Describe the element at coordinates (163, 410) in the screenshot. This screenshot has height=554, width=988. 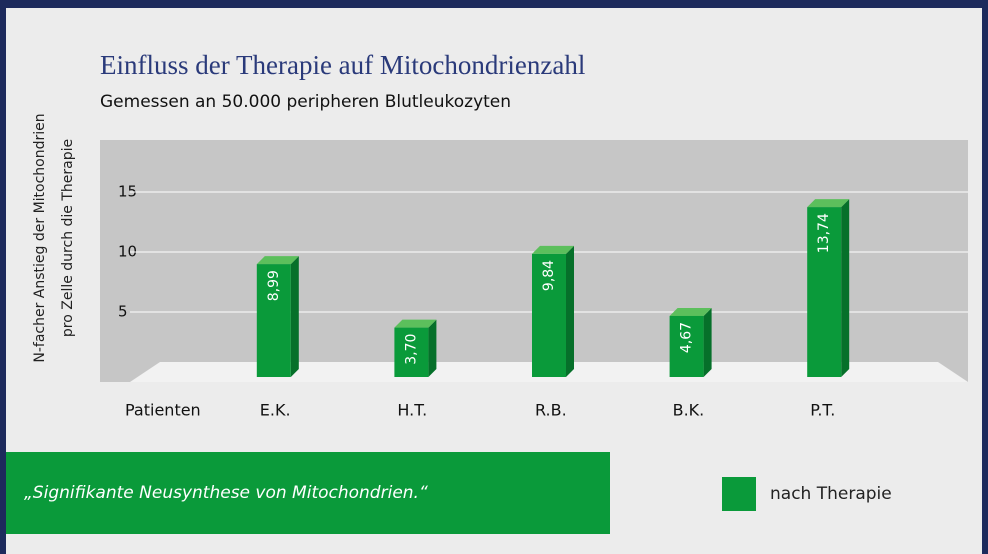
I see `x-axis-label: Patienten` at that location.